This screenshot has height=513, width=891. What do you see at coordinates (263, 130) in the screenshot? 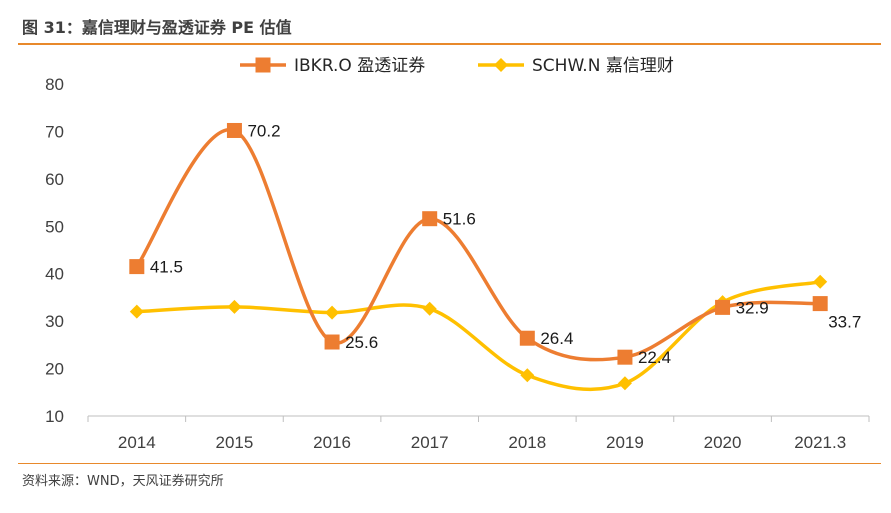
I see `ibkr-data-label: 70.2` at bounding box center [263, 130].